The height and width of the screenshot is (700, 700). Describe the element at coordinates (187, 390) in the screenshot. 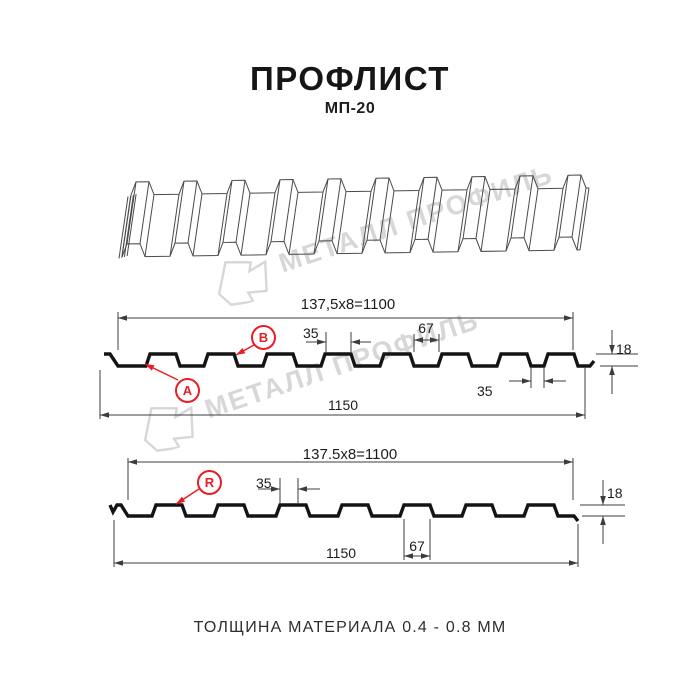

I see `ref-label-a: A` at that location.